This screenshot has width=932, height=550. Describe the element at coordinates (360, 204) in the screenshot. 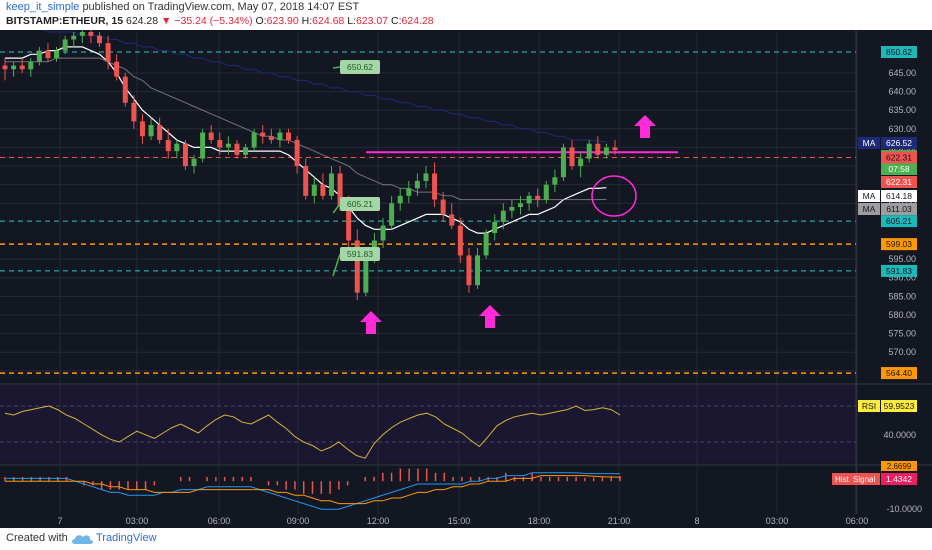

I see `annotation-label: 605.21` at that location.